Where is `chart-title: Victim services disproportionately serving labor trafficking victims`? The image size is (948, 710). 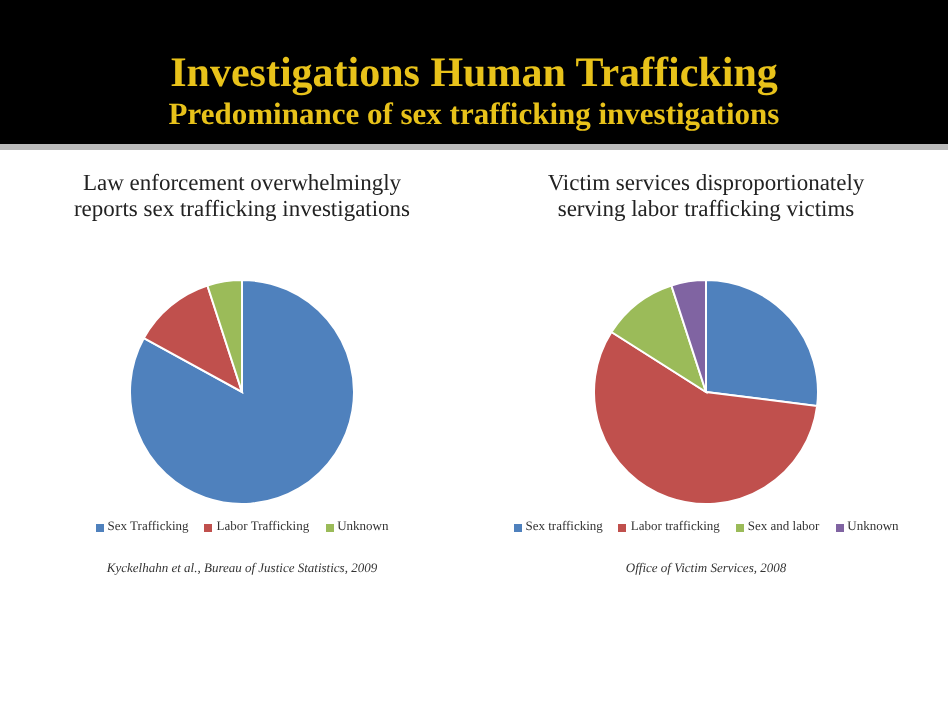
chart-title: Victim services disproportionately serving labor trafficking victims is located at coordinates (706, 199).